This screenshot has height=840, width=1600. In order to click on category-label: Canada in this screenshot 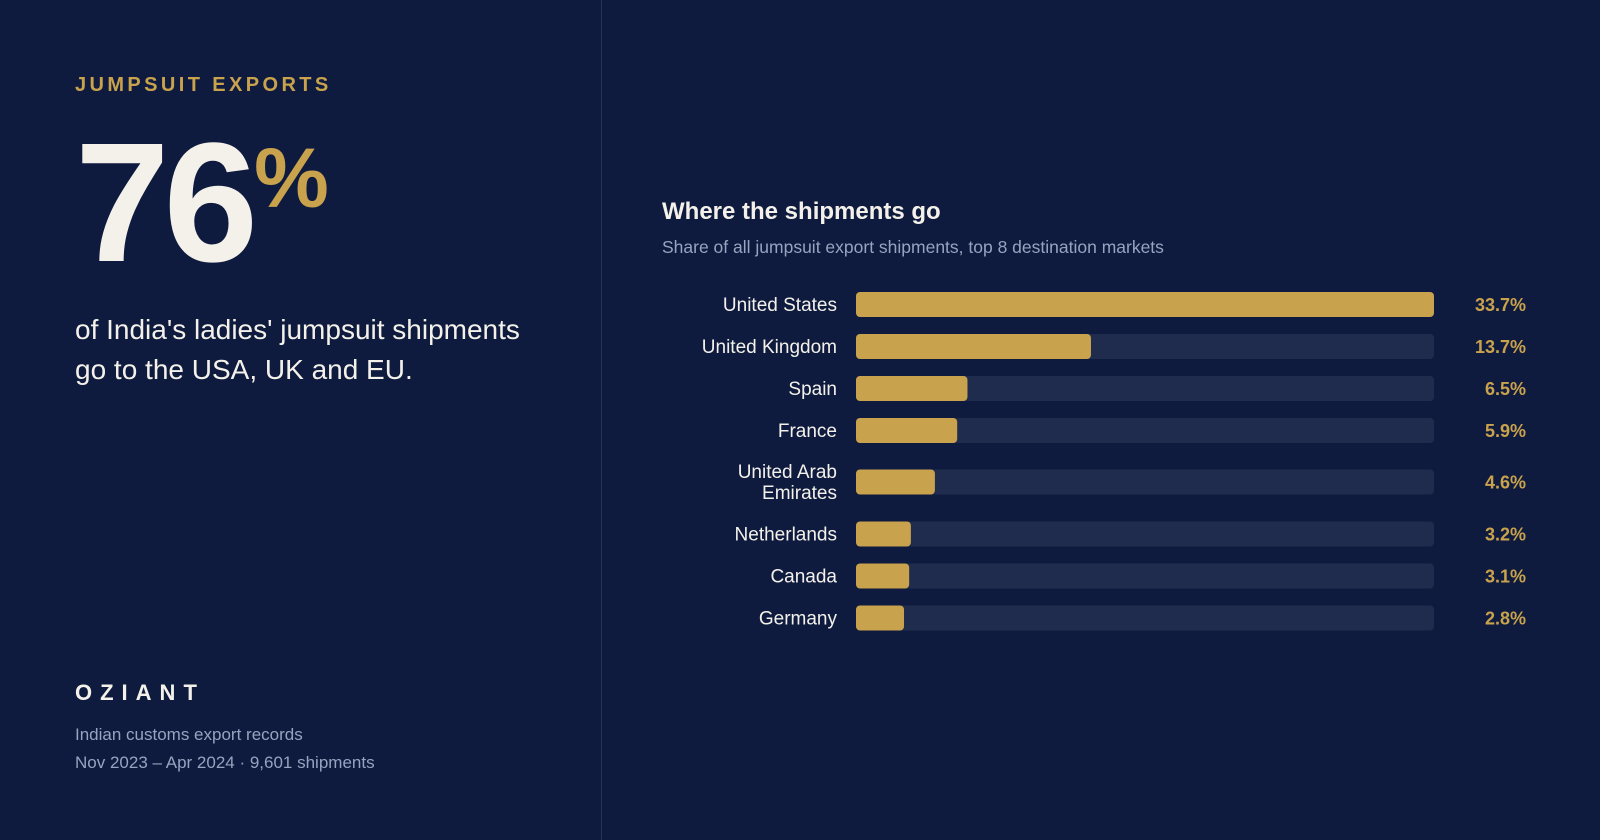, I will do `click(803, 577)`.